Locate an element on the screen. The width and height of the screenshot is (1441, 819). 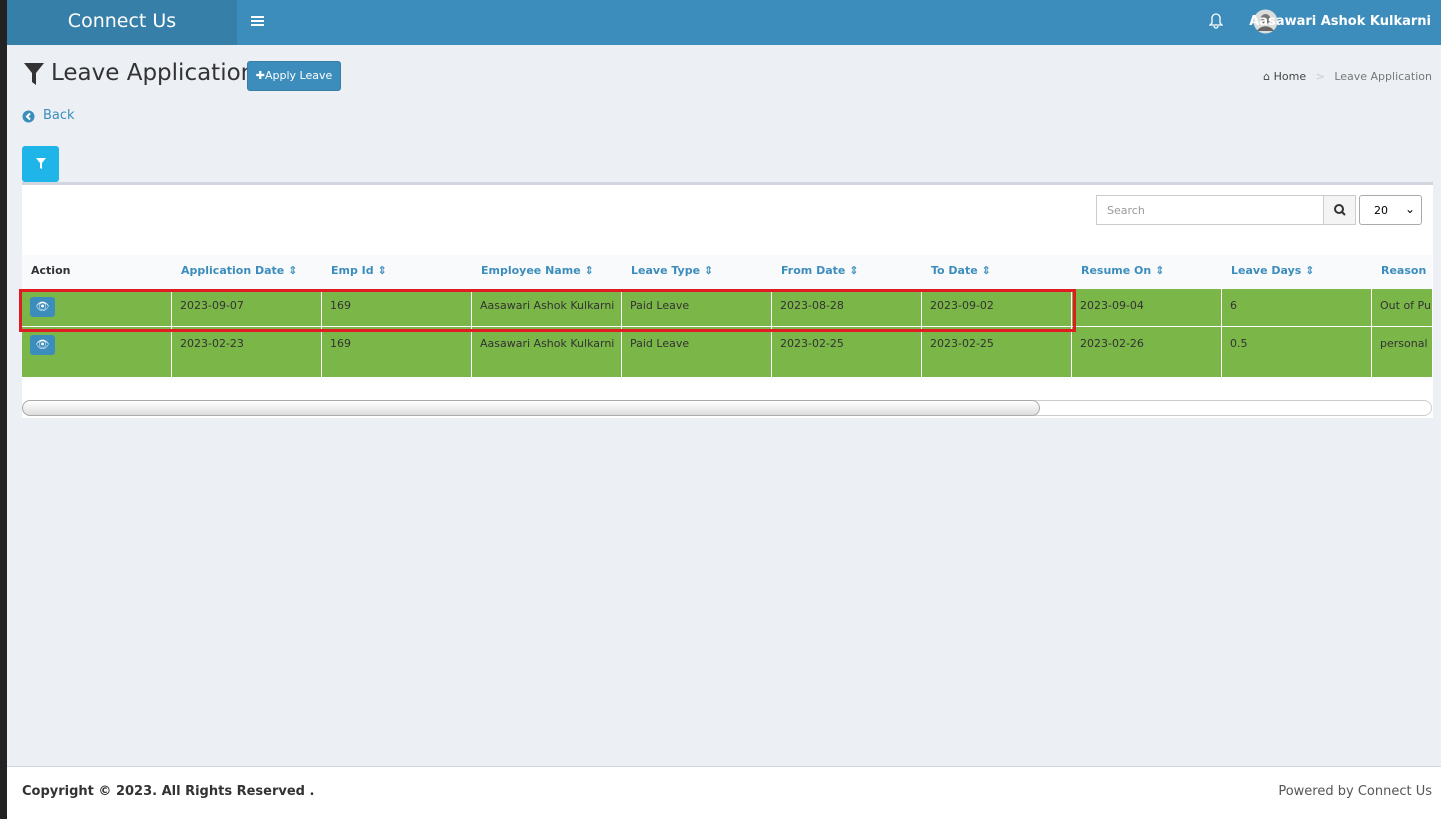
window-edge is located at coordinates (3, 409).